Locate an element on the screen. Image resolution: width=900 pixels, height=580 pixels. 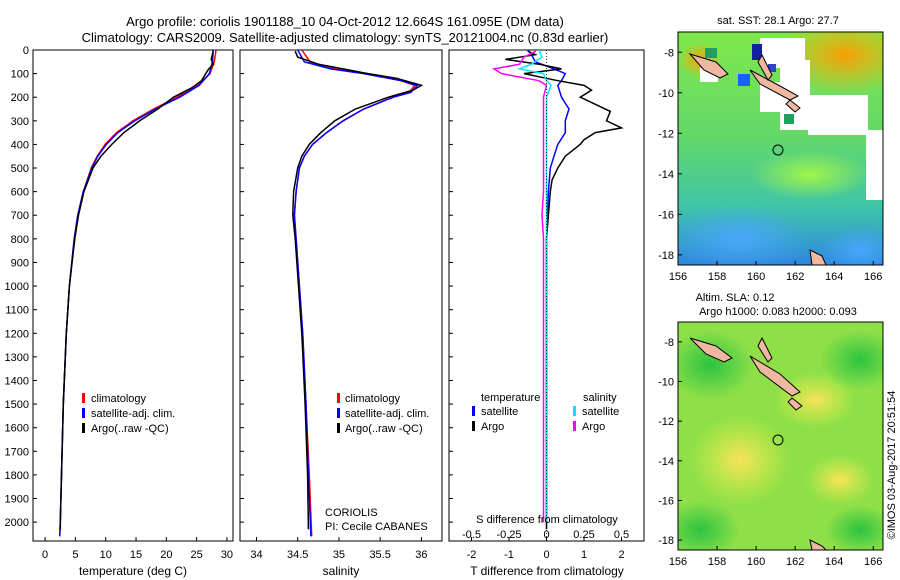
x-tick-label: 20 is located at coordinates (166, 555).